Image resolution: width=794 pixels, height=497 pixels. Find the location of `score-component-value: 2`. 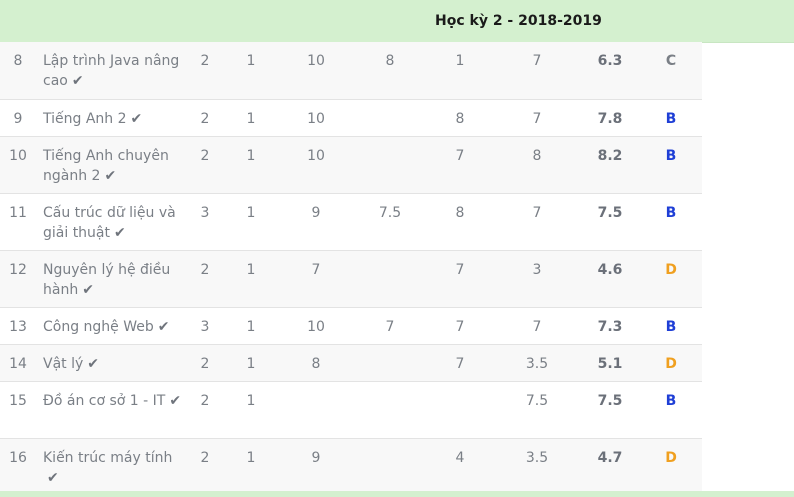

score-component-value: 2 is located at coordinates (205, 118).